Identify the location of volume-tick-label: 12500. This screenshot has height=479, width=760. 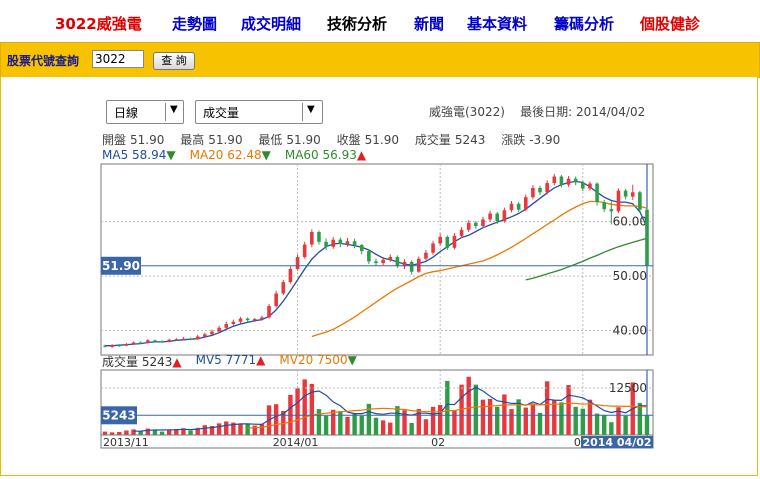
(628, 388).